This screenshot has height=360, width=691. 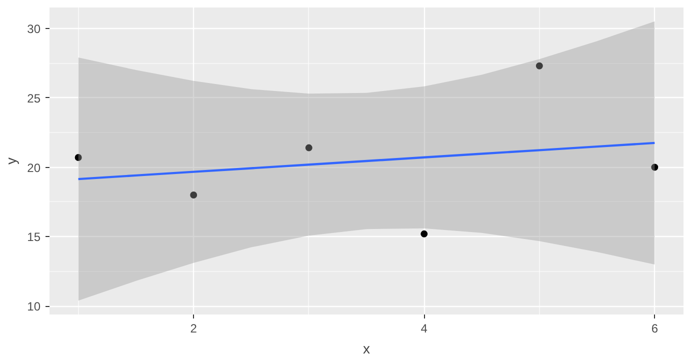 I want to click on y-tick-label: 25, so click(x=34, y=98).